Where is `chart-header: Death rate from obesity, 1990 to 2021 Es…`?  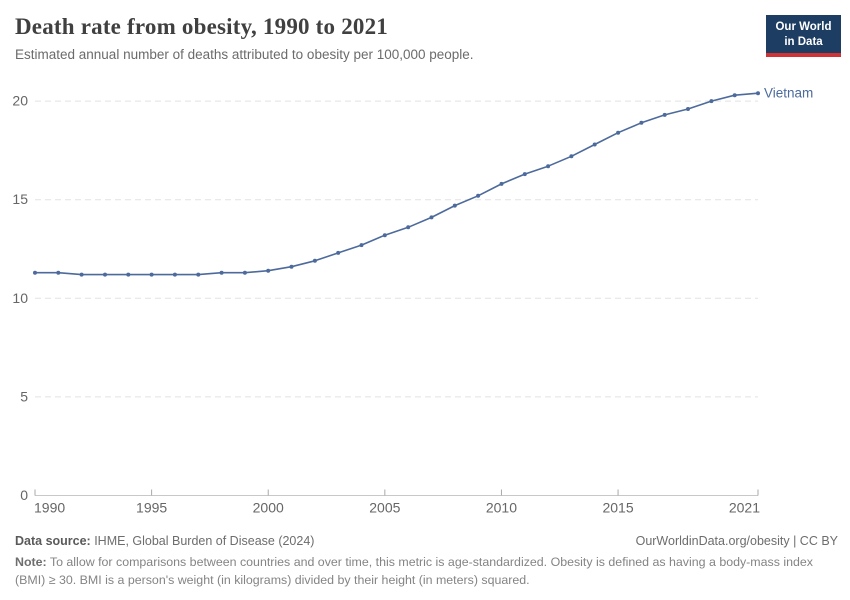 chart-header: Death rate from obesity, 1990 to 2021 Es… is located at coordinates (385, 38).